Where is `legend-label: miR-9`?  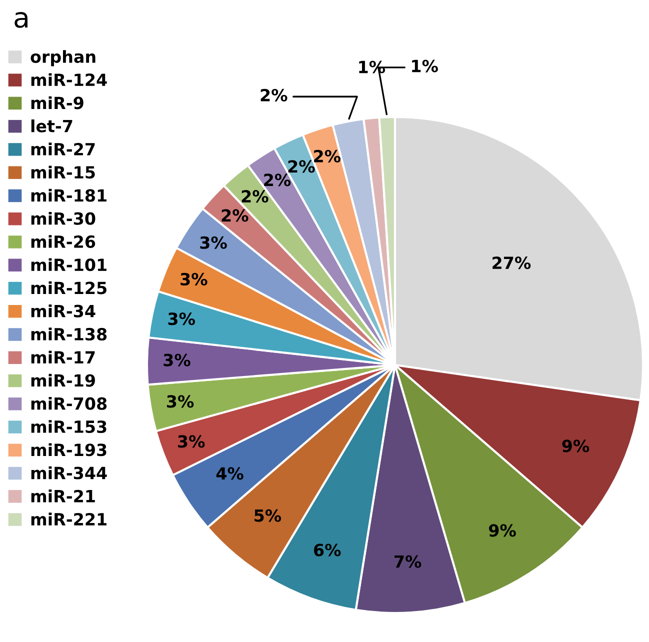 legend-label: miR-9 is located at coordinates (57, 103).